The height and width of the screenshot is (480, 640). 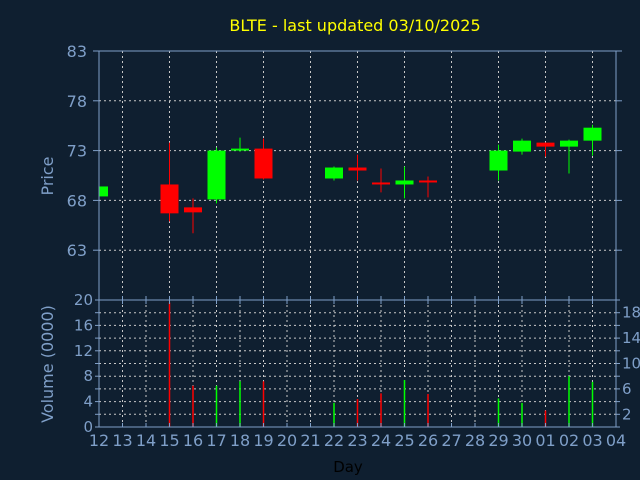 What do you see at coordinates (83, 351) in the screenshot?
I see `volume-tick-label: 12` at bounding box center [83, 351].